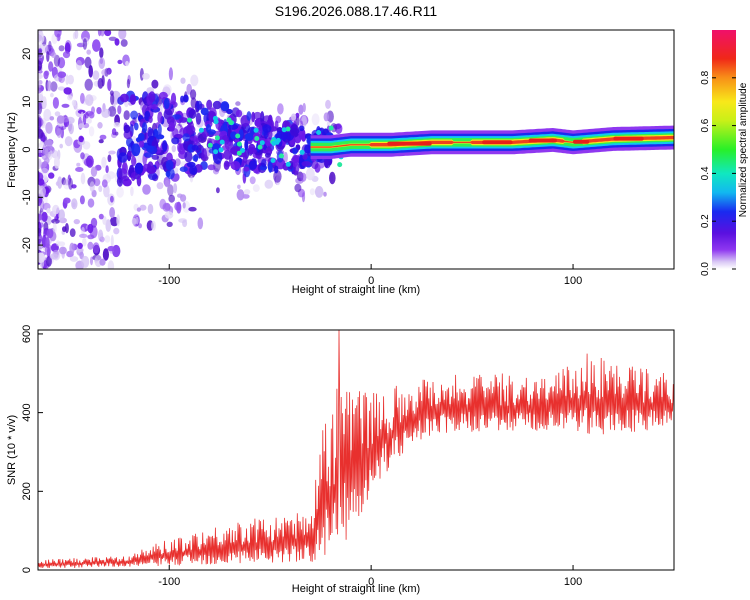 This screenshot has height=600, width=750. I want to click on colorbar-tick-label: 0.6, so click(705, 125).